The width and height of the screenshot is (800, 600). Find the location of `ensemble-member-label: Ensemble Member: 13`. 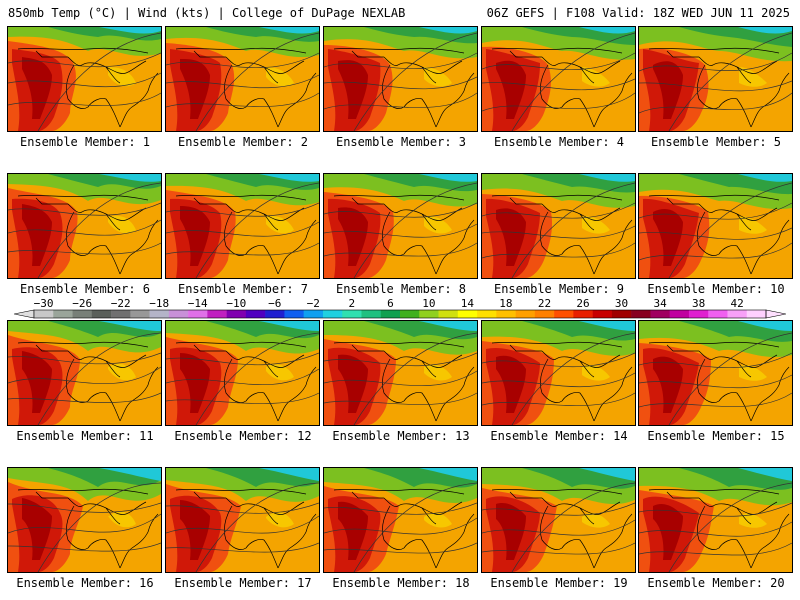

ensemble-member-label: Ensemble Member: 13 is located at coordinates (401, 436).